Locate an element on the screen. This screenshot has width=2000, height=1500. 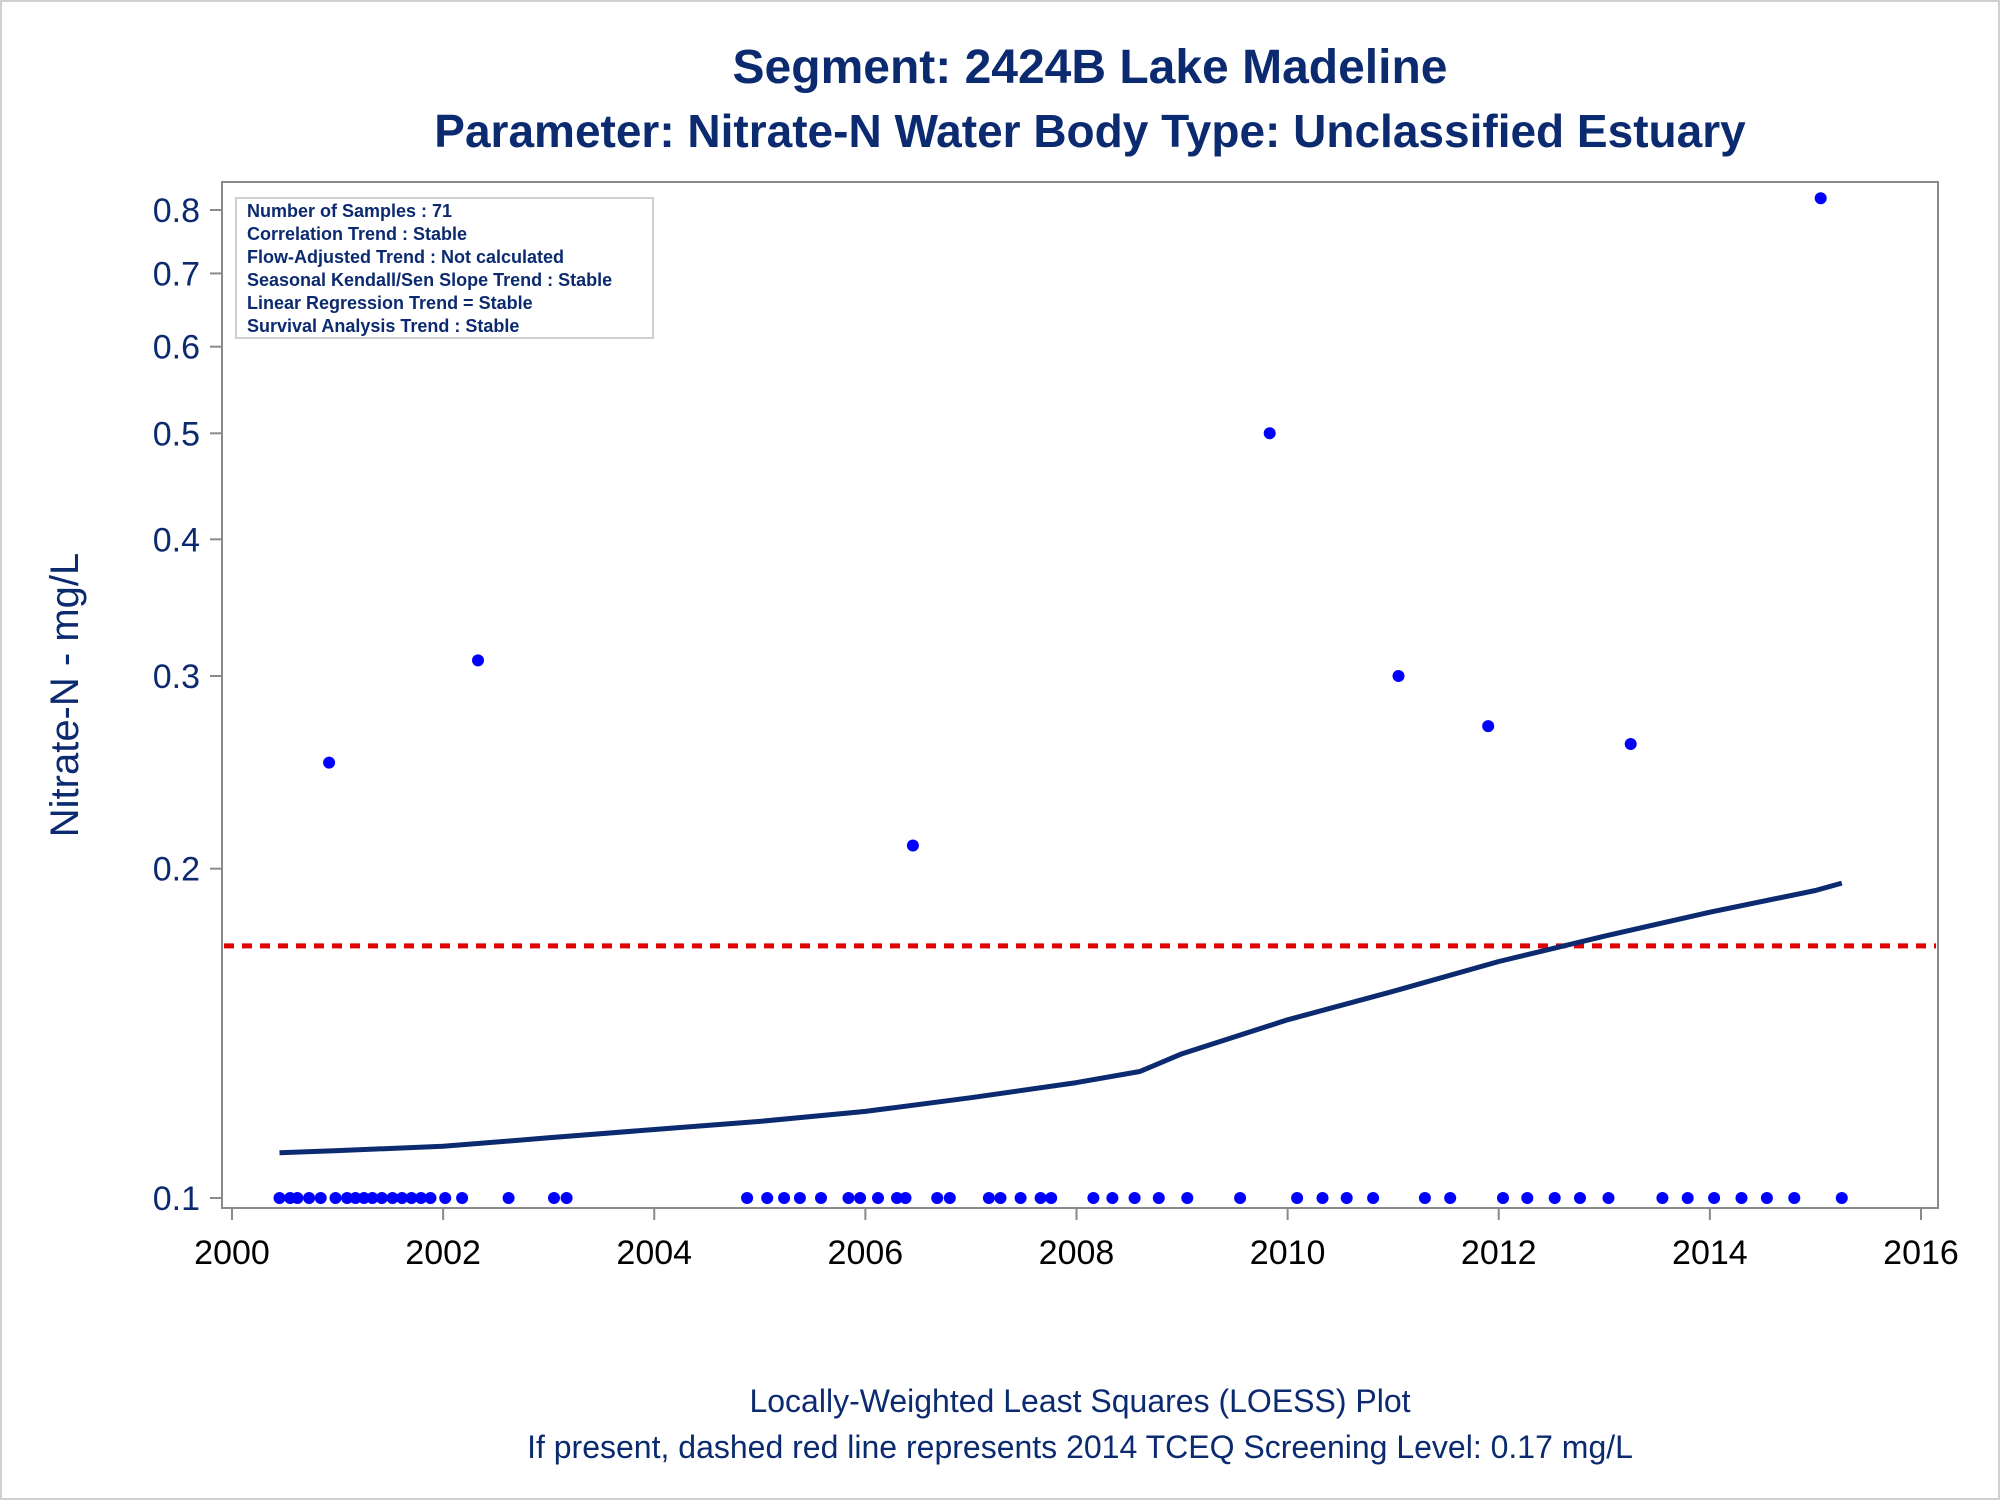
x-tick-label: 2002 is located at coordinates (443, 1253).